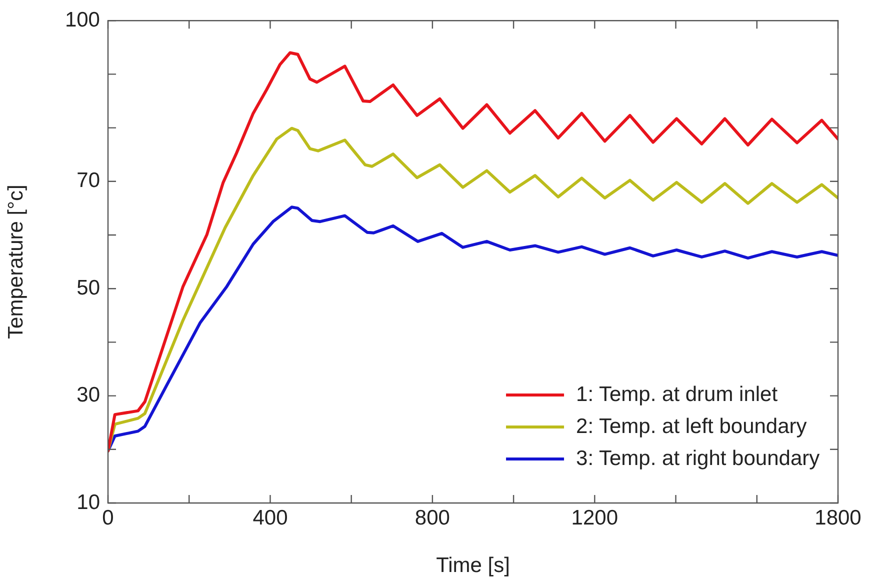  Describe the element at coordinates (16, 261) in the screenshot. I see `y-axis-title: Temperature [°c]` at that location.